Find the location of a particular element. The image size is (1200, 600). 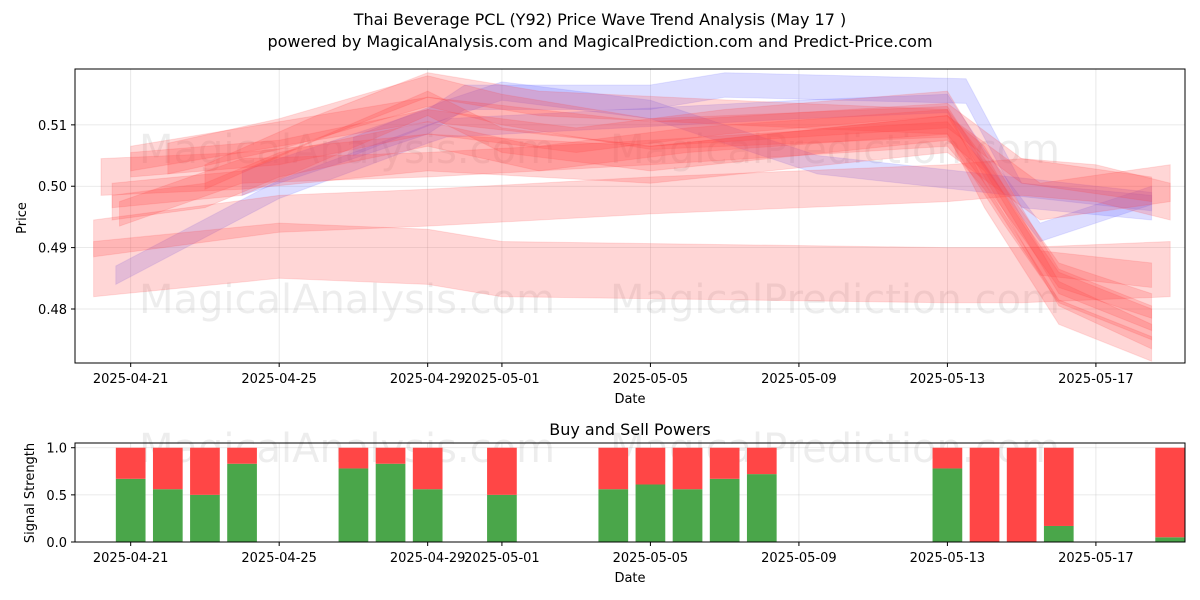

bottom-y-axis-label: Signal Strength is located at coordinates (30, 493).